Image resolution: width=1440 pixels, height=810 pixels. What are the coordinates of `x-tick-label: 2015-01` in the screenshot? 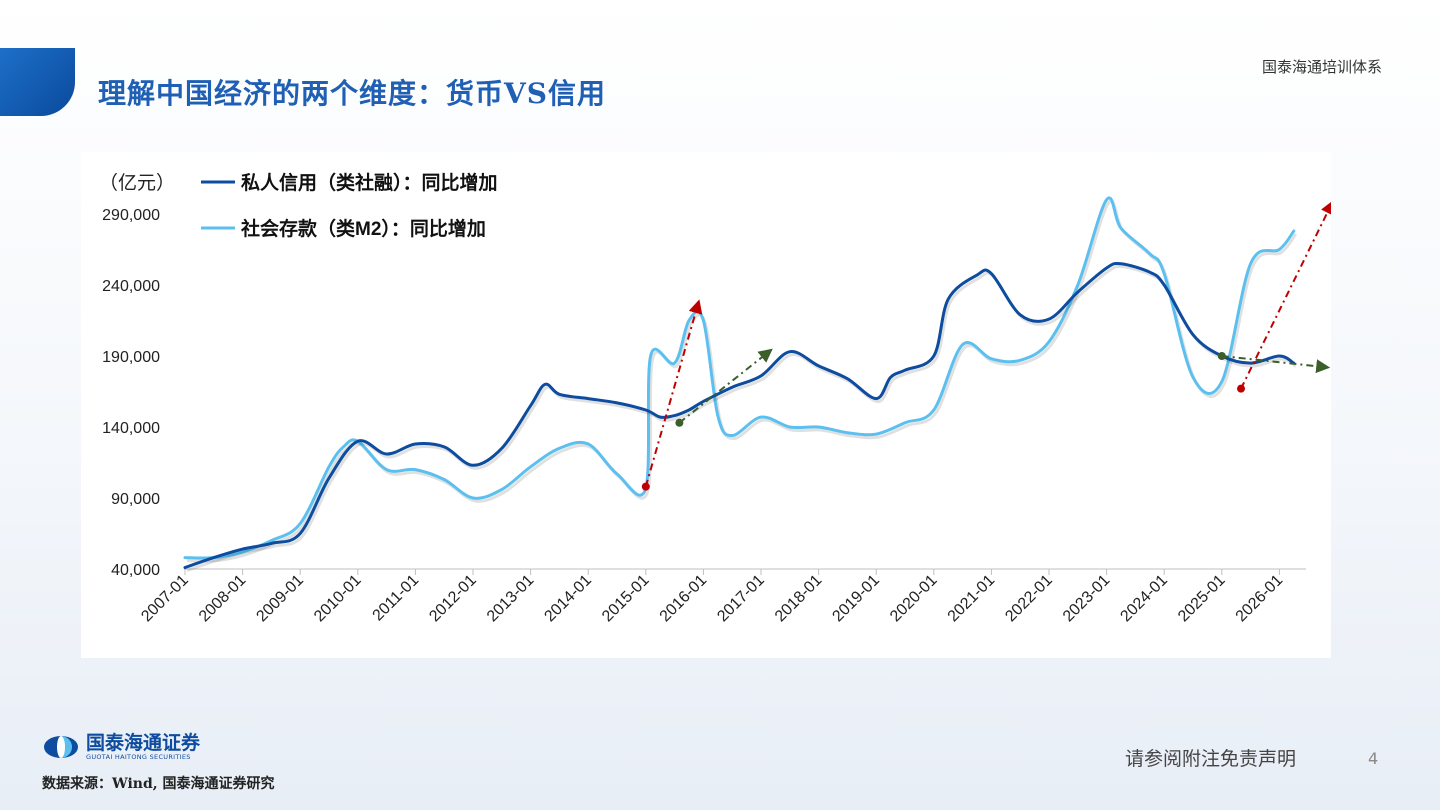 It's located at (626, 599).